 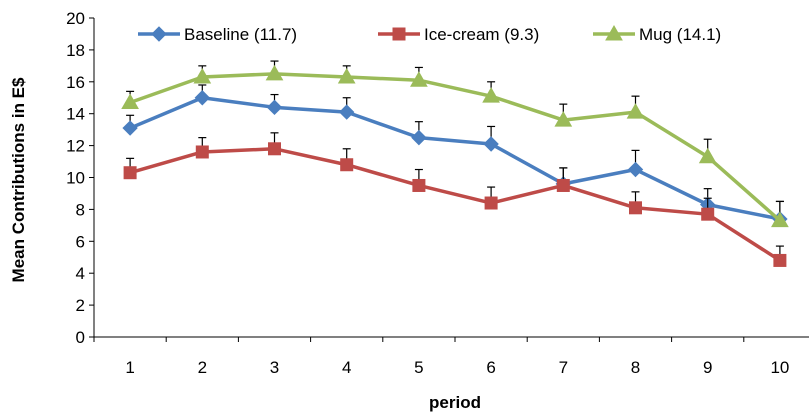 I want to click on y-tick-label: 18, so click(x=75, y=50).